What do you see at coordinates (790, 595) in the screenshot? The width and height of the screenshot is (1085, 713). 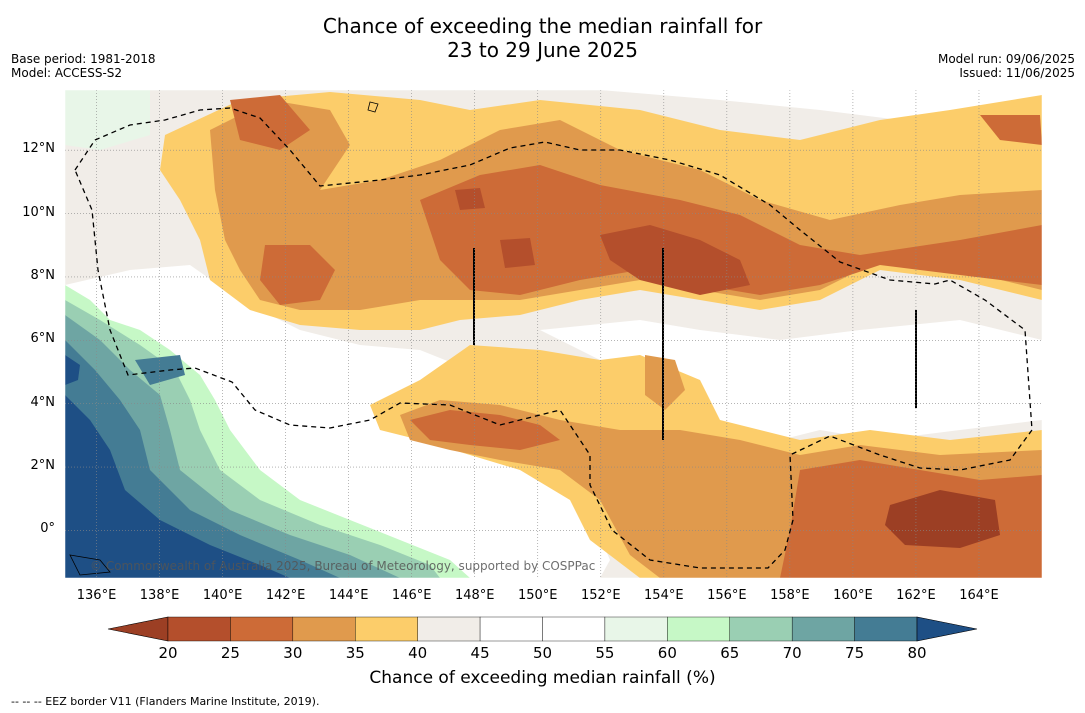 I see `lon-label: 158°E` at bounding box center [790, 595].